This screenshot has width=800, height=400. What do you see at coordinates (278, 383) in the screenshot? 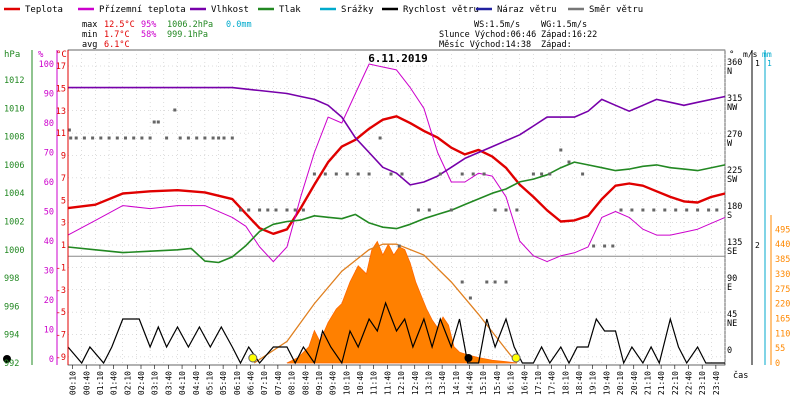
I see `x-tick-label: 07:40` at bounding box center [278, 383].